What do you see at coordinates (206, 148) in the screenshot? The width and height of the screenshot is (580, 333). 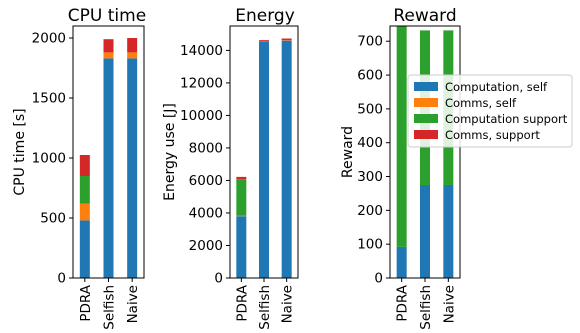 I see `y-tick-label: 8000` at bounding box center [206, 148].